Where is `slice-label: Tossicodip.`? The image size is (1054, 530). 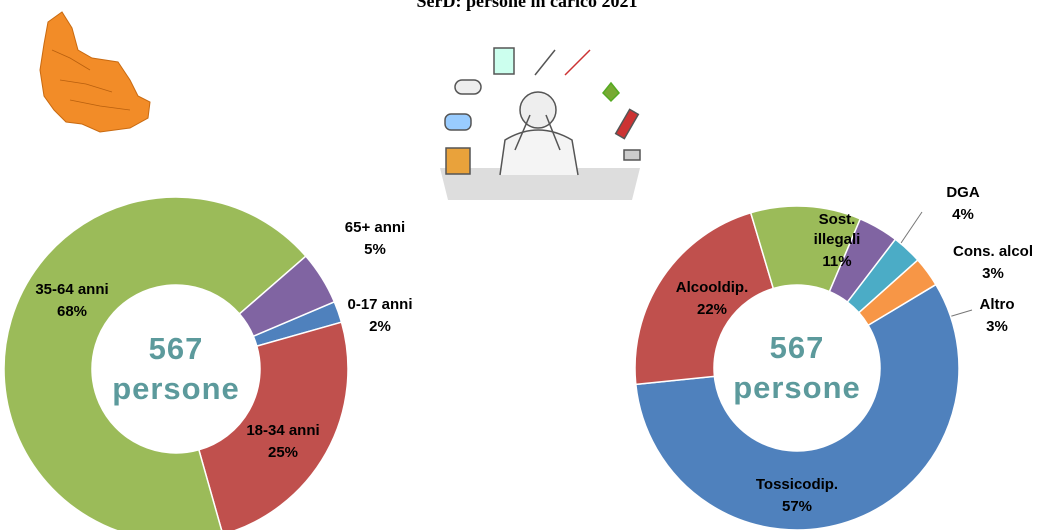
slice-label: Tossicodip. is located at coordinates (797, 484).